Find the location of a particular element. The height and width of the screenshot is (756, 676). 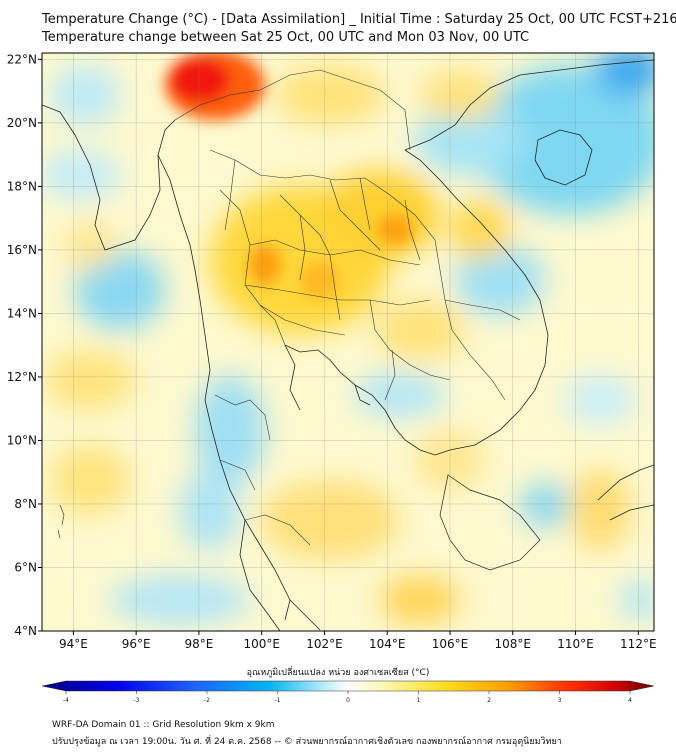

colorbar-tick-label: -2 is located at coordinates (207, 700).